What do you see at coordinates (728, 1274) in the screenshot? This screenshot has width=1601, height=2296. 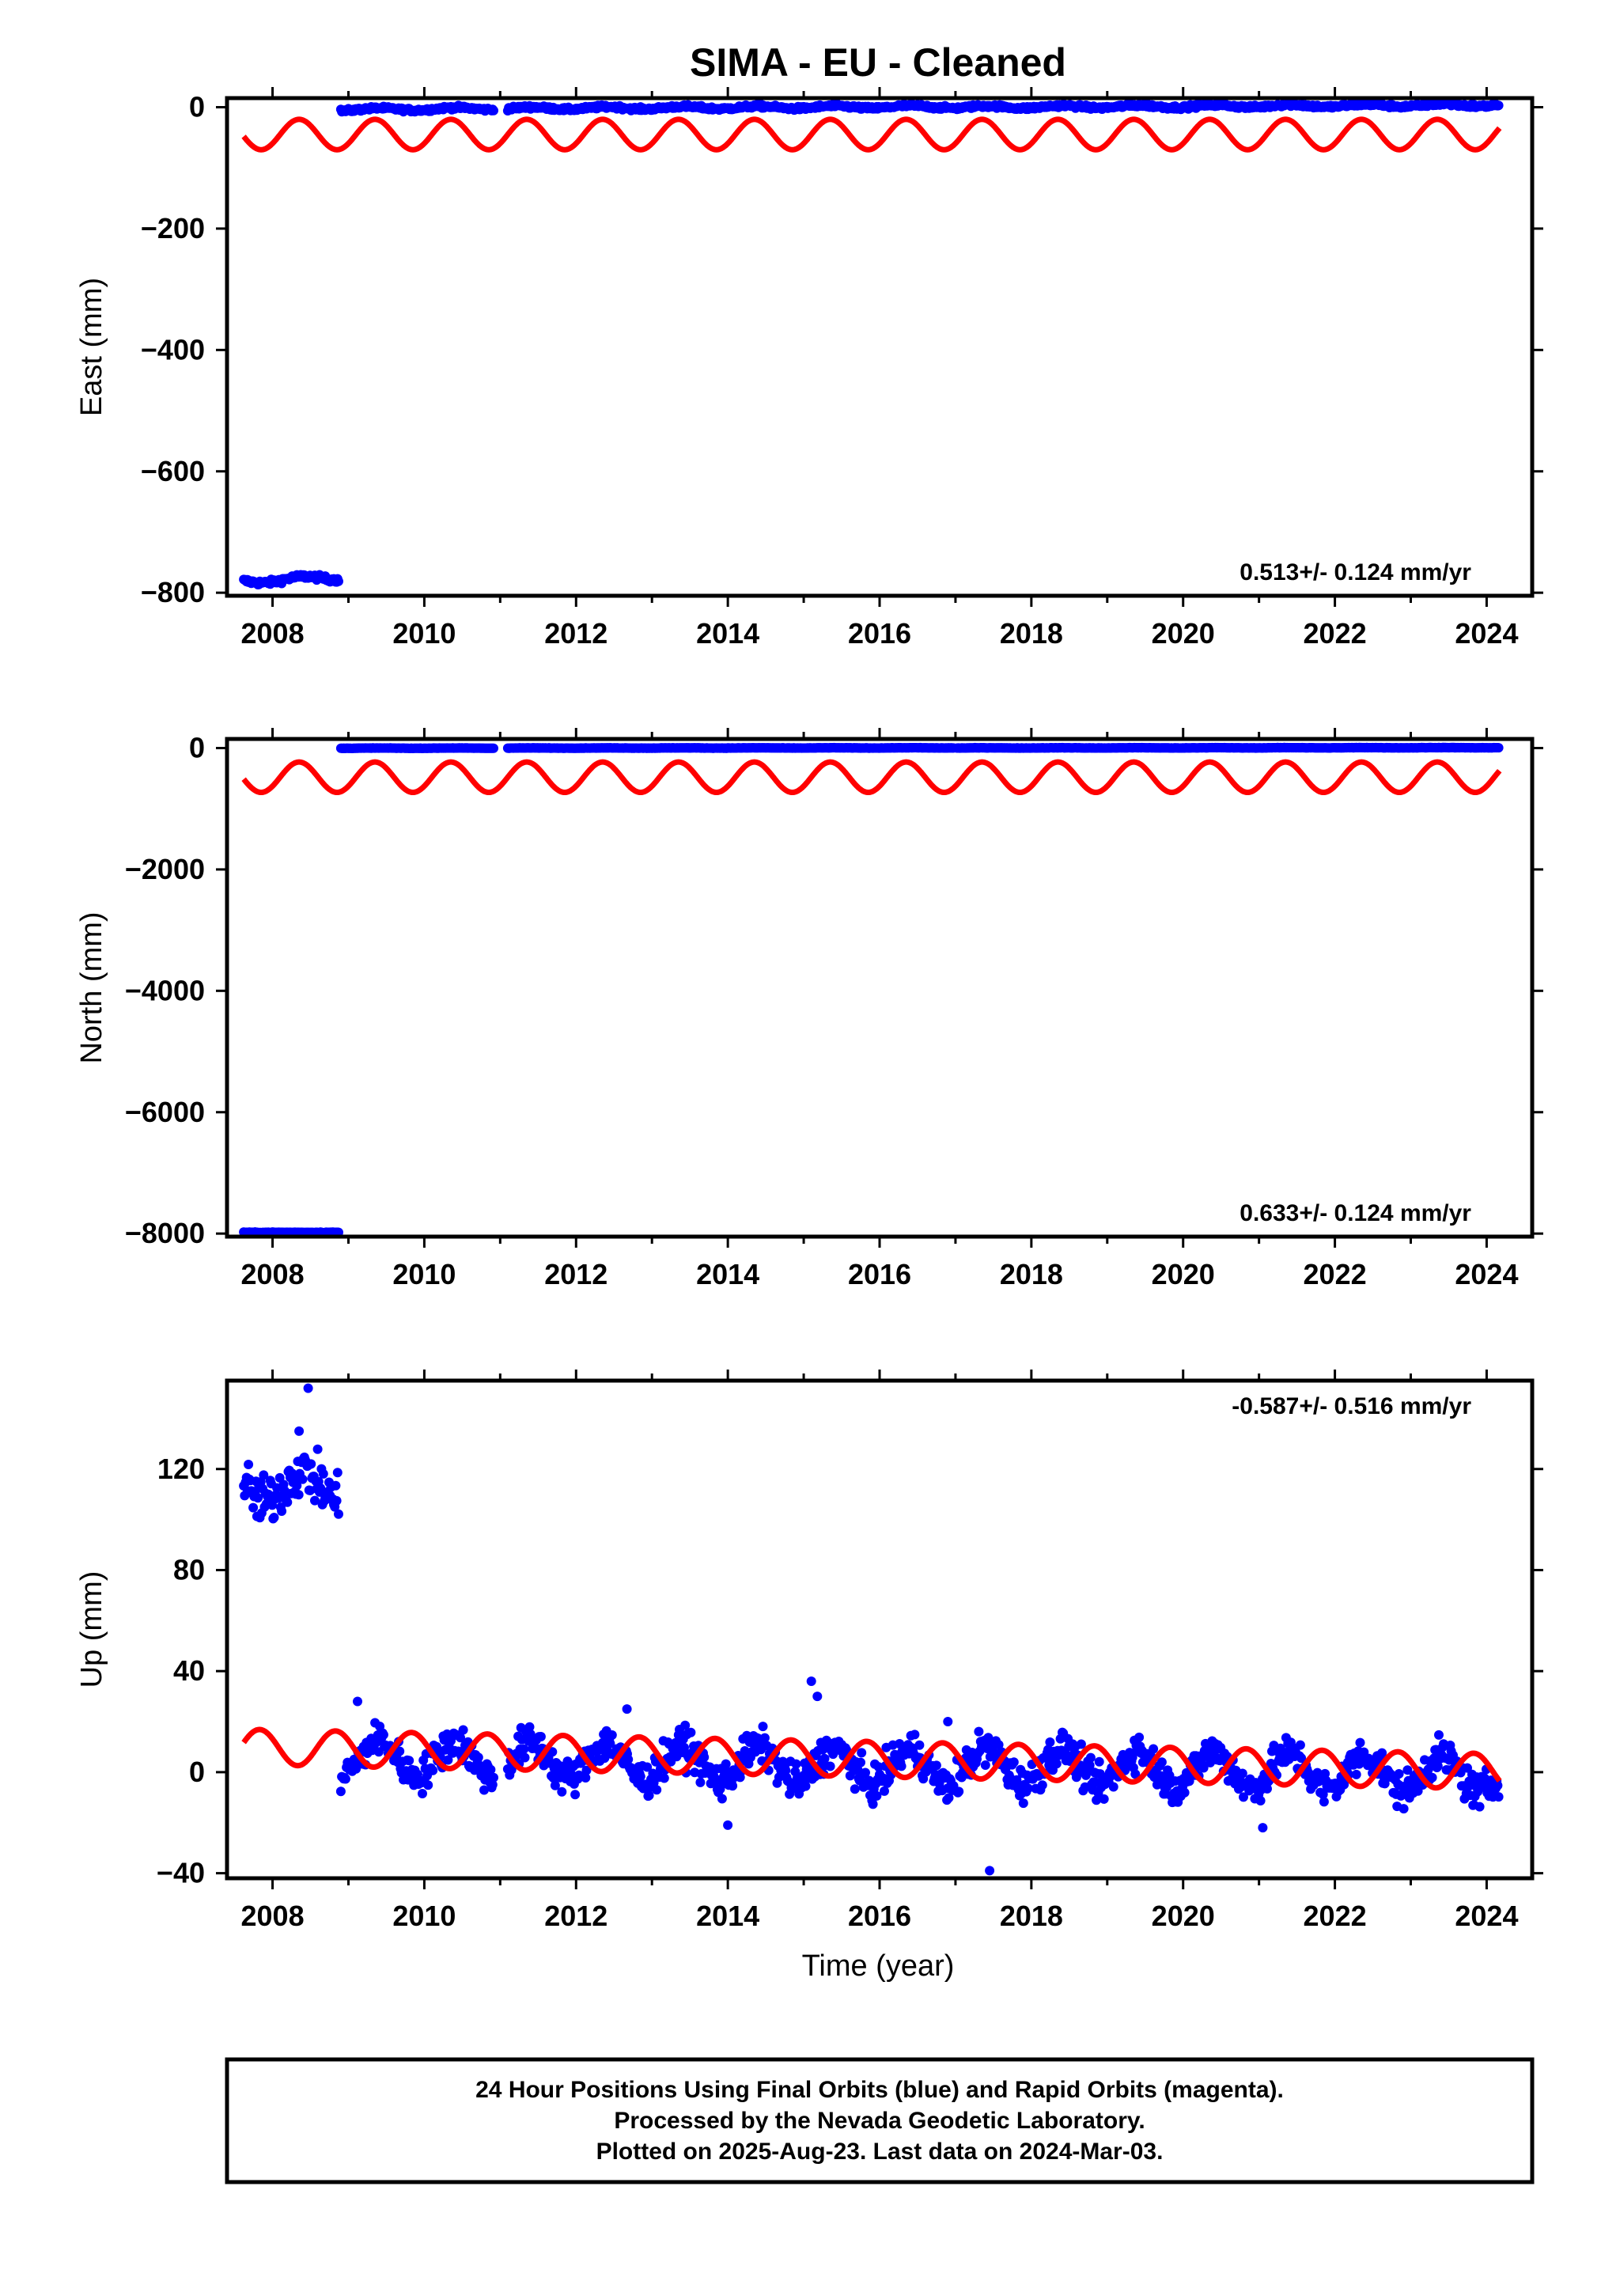 I see `north-x-tick-label: 2014` at bounding box center [728, 1274].